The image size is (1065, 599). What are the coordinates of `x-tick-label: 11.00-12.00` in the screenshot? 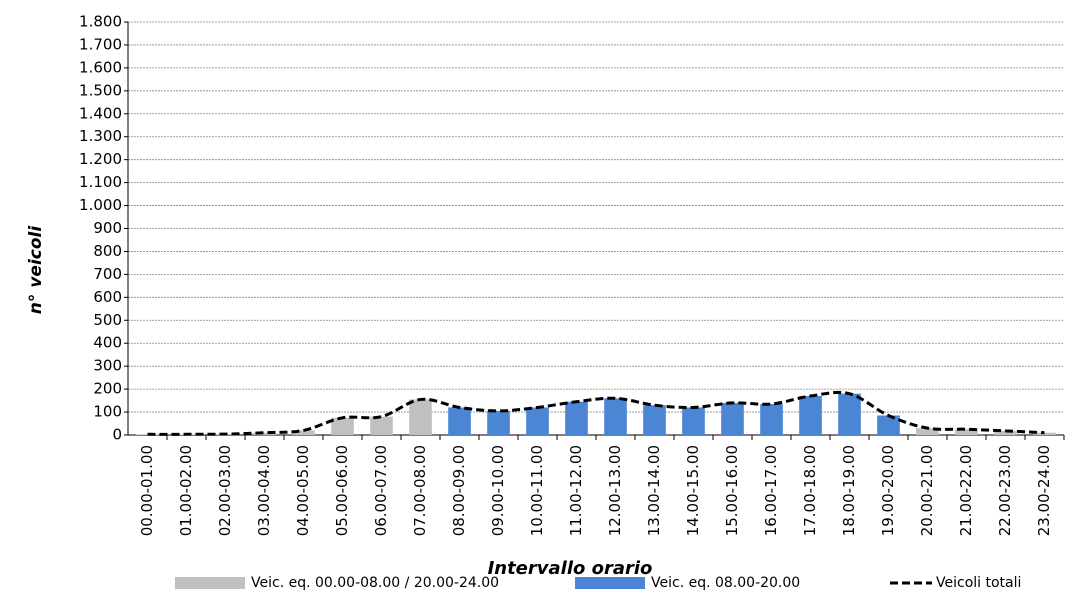 It's located at (576, 490).